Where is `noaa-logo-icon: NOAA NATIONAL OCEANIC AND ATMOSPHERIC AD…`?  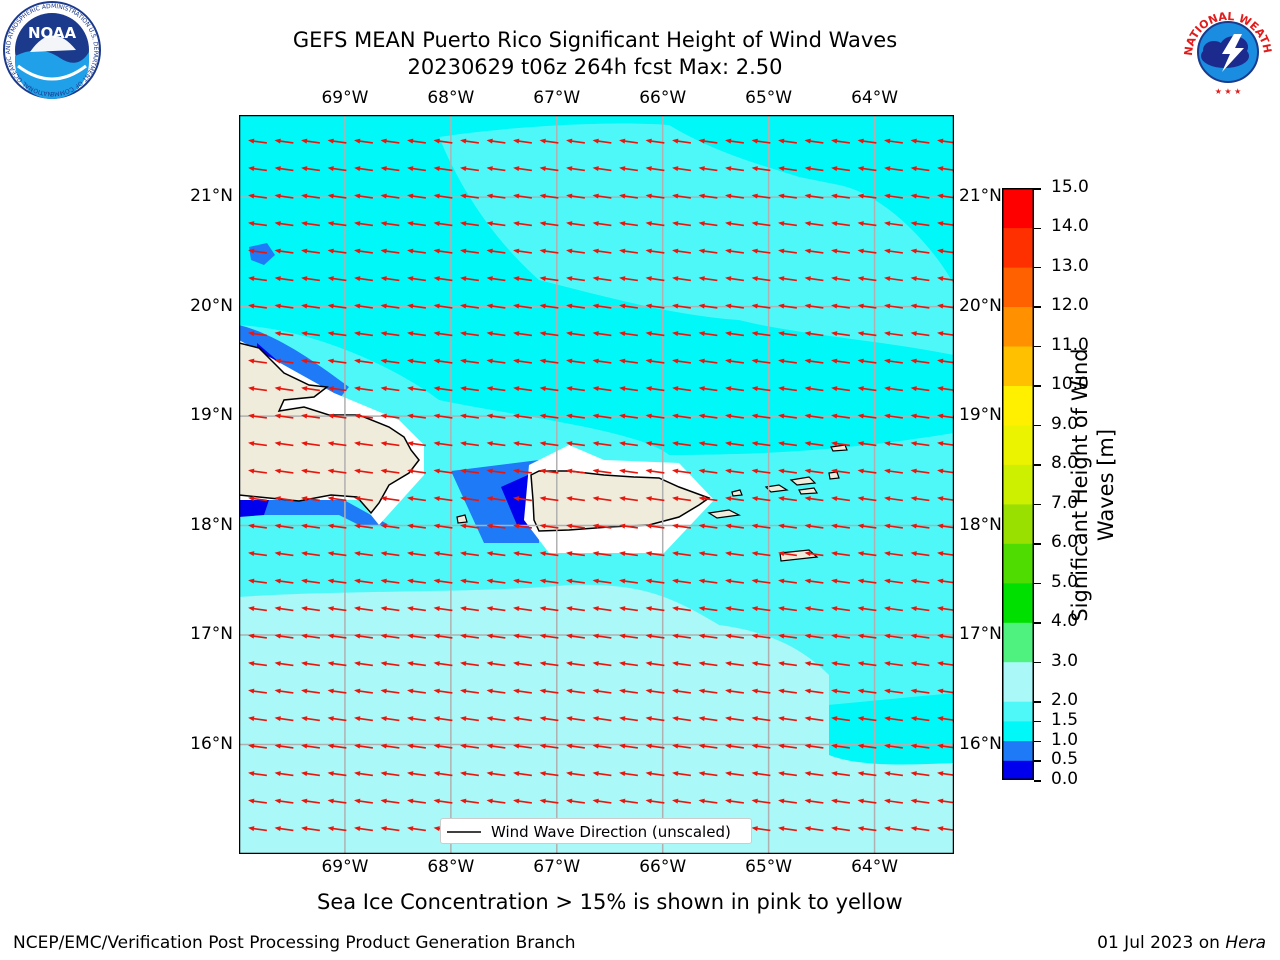 noaa-logo-icon: NOAA NATIONAL OCEANIC AND ATMOSPHERIC AD… is located at coordinates (50, 49).